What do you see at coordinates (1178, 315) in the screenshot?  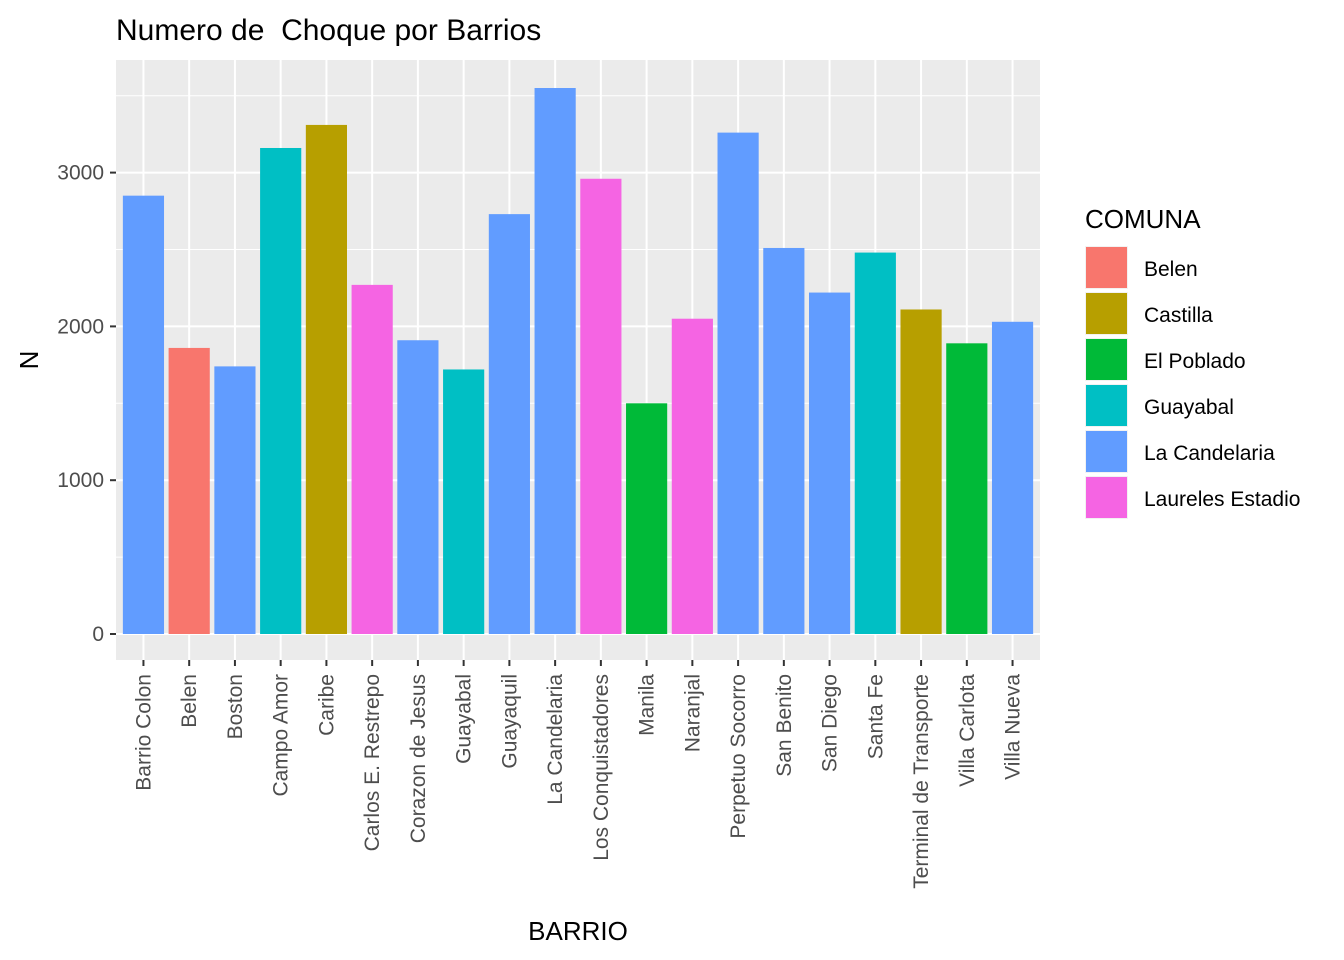 I see `legend-label: Castilla` at bounding box center [1178, 315].